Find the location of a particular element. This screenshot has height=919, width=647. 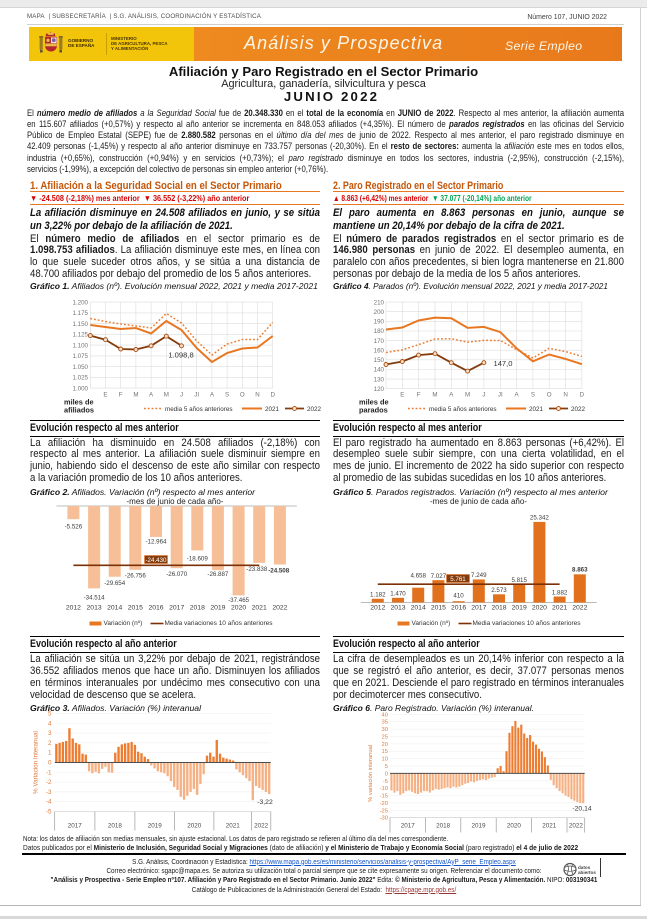

svg-text: -1 is located at coordinates (49, 772).